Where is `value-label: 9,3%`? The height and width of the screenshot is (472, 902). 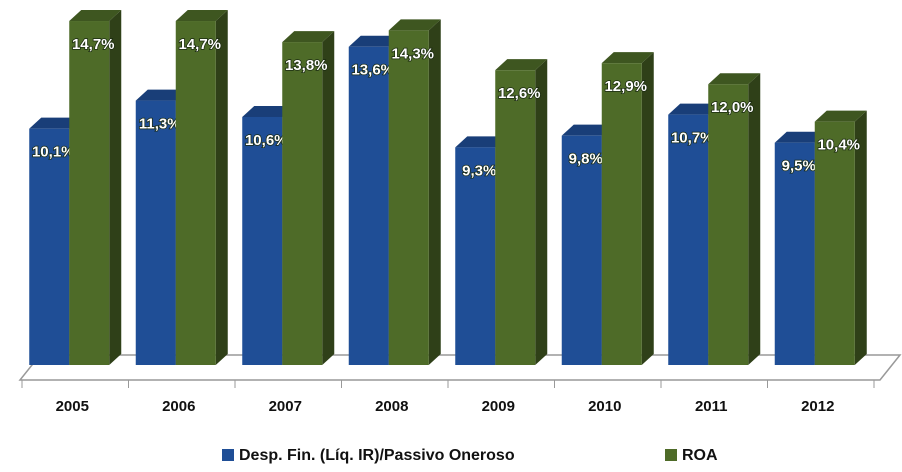
value-label: 9,3% is located at coordinates (479, 170).